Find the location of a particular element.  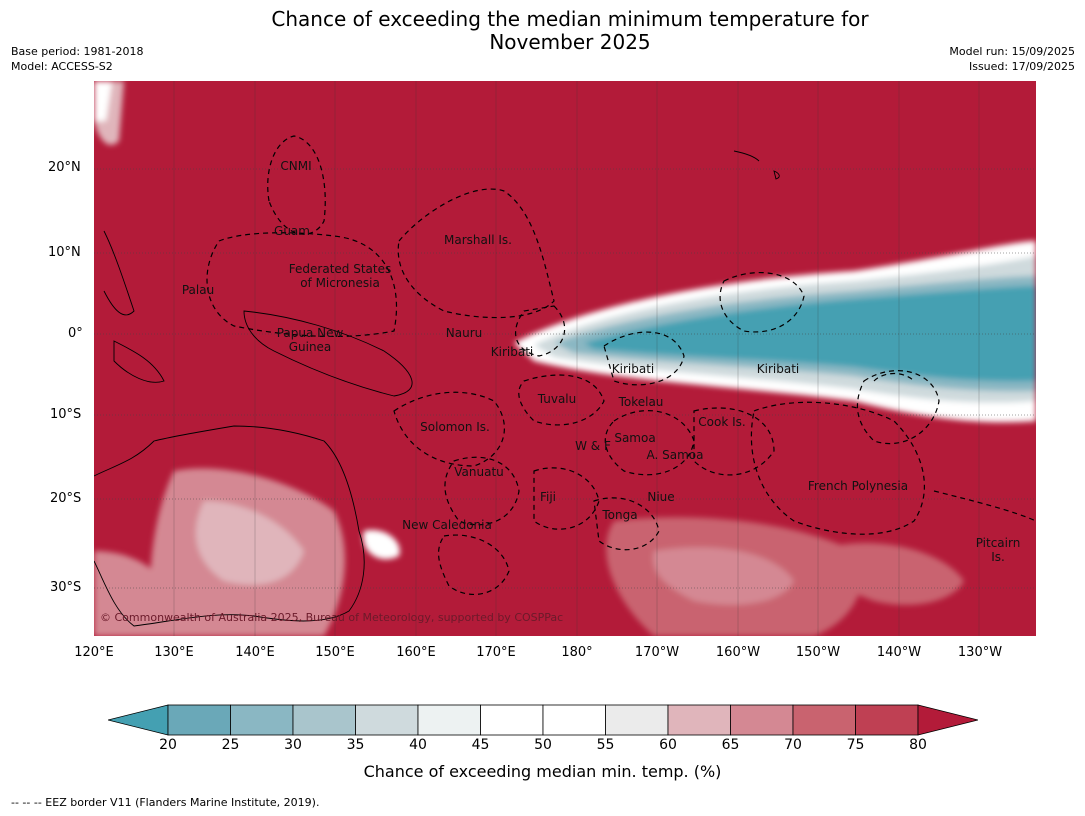

colorbar-tick-label: 40 is located at coordinates (418, 745).